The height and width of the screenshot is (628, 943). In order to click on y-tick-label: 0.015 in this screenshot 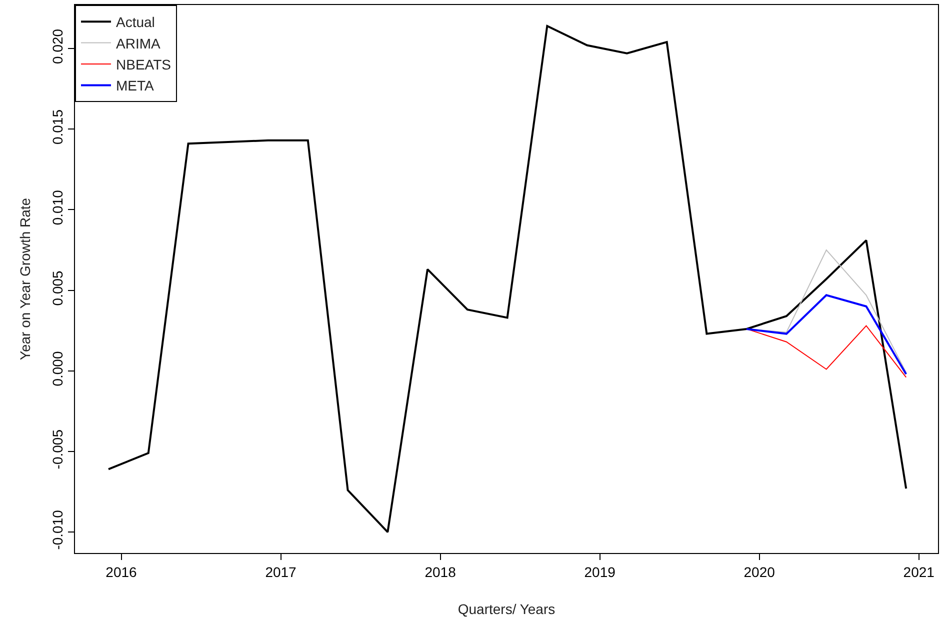, I will do `click(57, 127)`.